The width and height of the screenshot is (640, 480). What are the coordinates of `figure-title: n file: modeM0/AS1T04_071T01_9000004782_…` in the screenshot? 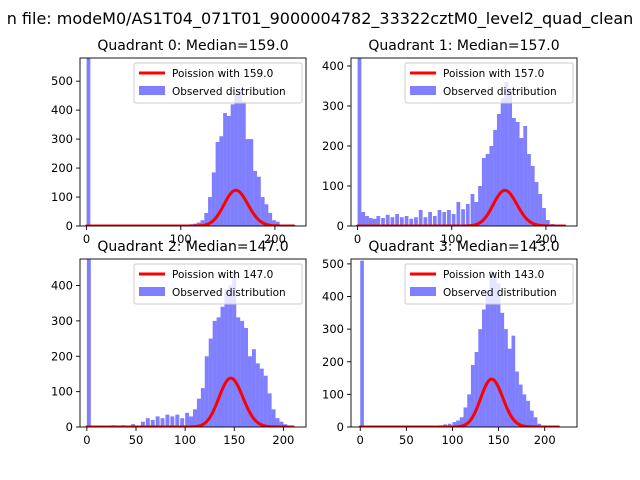 It's located at (320, 19).